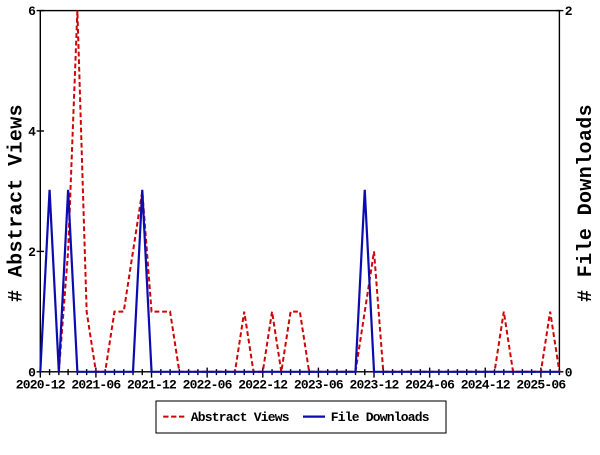 Image resolution: width=600 pixels, height=455 pixels. Describe the element at coordinates (152, 384) in the screenshot. I see `svg-text: 2021-12` at that location.